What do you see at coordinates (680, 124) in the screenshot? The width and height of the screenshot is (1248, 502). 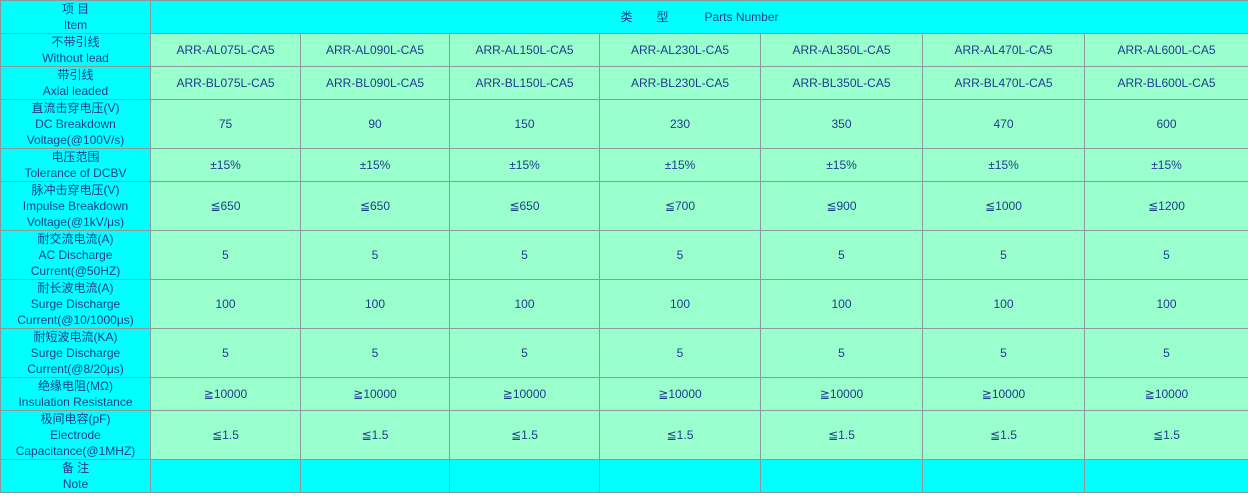 I see `value-cell: 230` at bounding box center [680, 124].